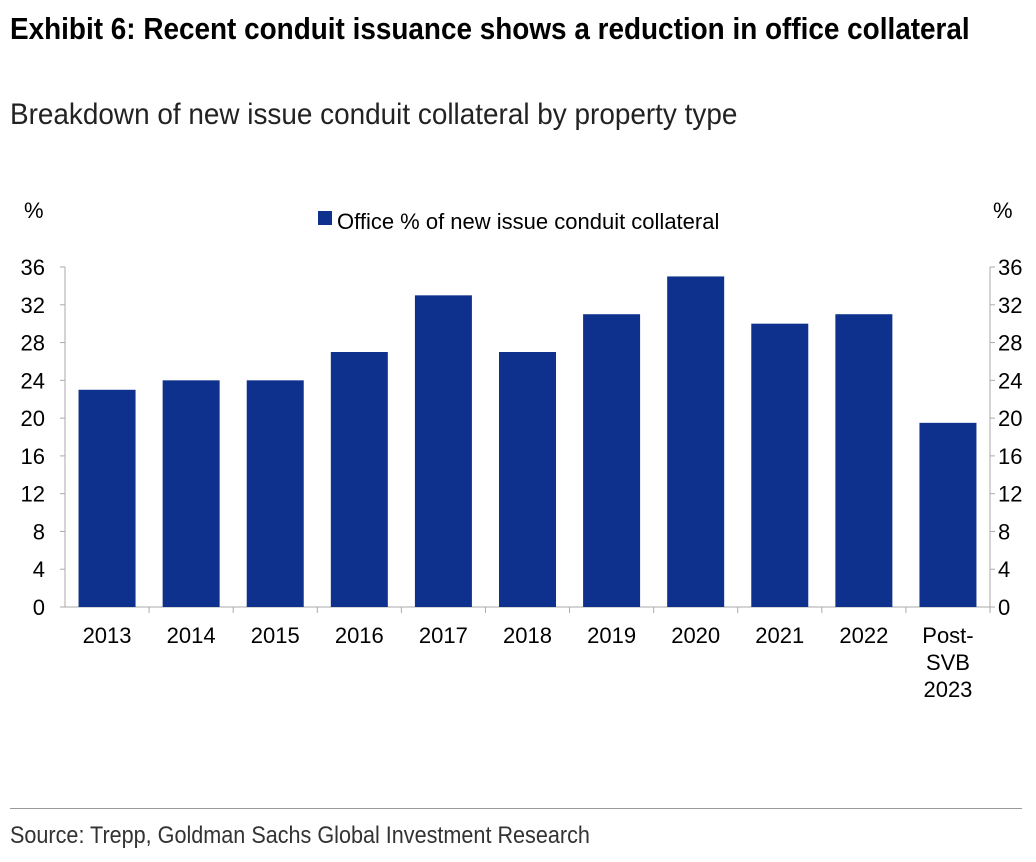 The width and height of the screenshot is (1036, 862). I want to click on y-tick-label-left: 20, so click(33, 418).